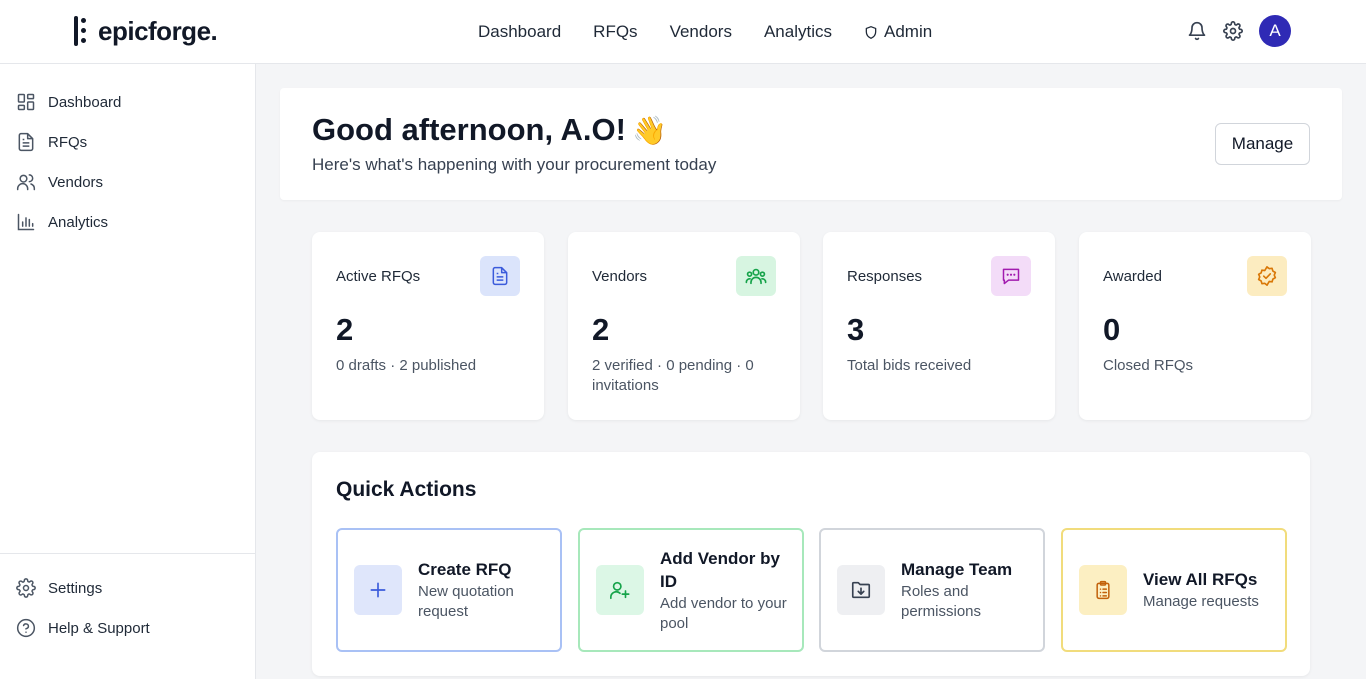 This screenshot has height=679, width=1366. What do you see at coordinates (1197, 31) in the screenshot?
I see `bell-icon` at bounding box center [1197, 31].